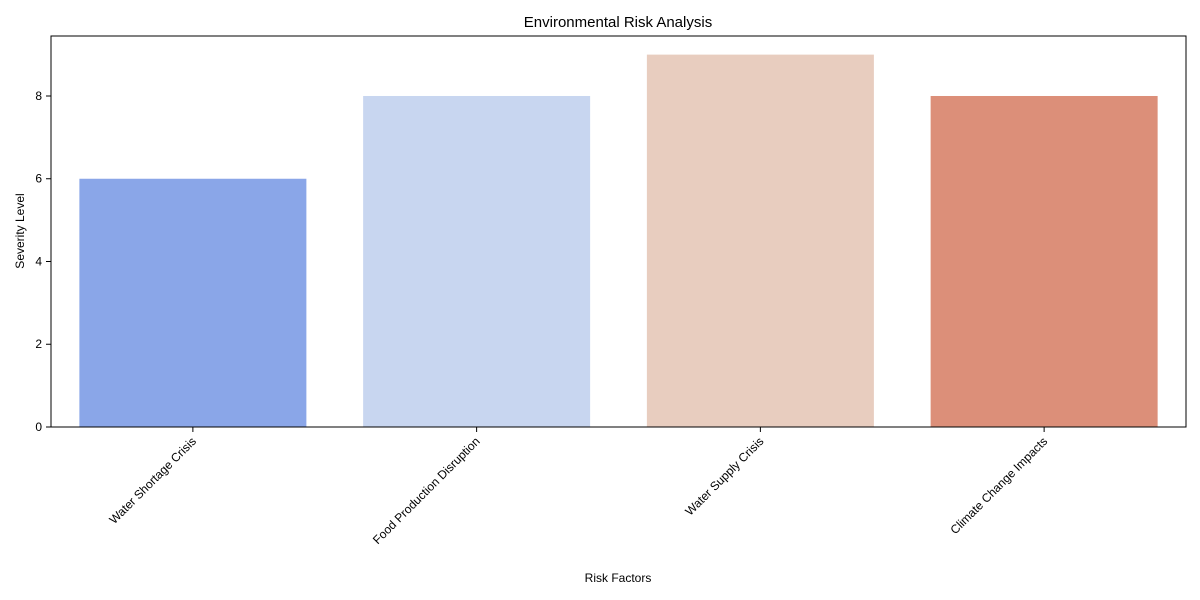 The image size is (1200, 600). I want to click on y-tick-label: 2, so click(38, 344).